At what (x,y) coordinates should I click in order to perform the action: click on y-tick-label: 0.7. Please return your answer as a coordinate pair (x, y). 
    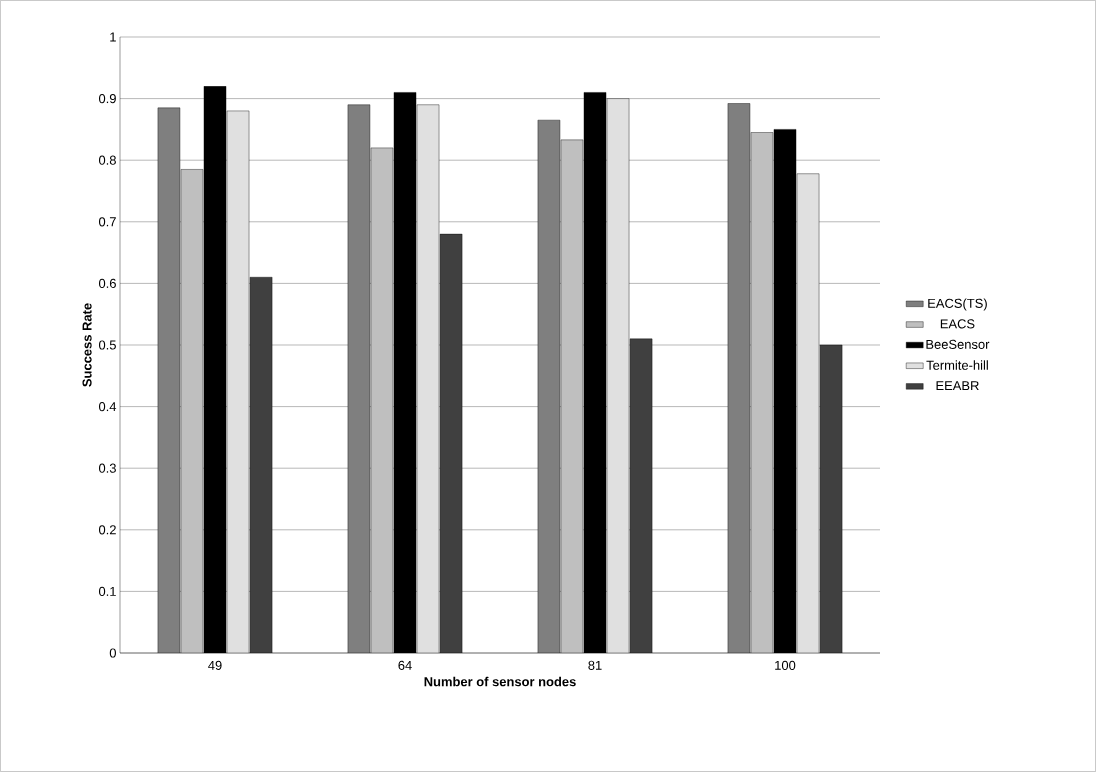
    Looking at the image, I should click on (107, 222).